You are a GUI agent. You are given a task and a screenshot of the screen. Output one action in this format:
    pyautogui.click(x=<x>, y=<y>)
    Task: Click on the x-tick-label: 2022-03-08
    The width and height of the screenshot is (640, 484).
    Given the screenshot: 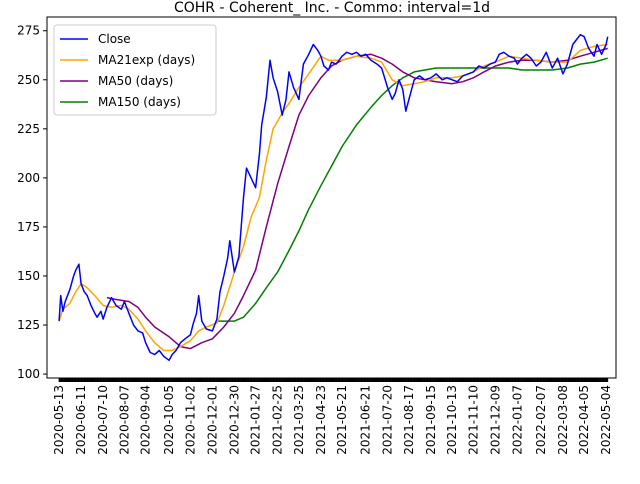 What is the action you would take?
    pyautogui.click(x=563, y=420)
    